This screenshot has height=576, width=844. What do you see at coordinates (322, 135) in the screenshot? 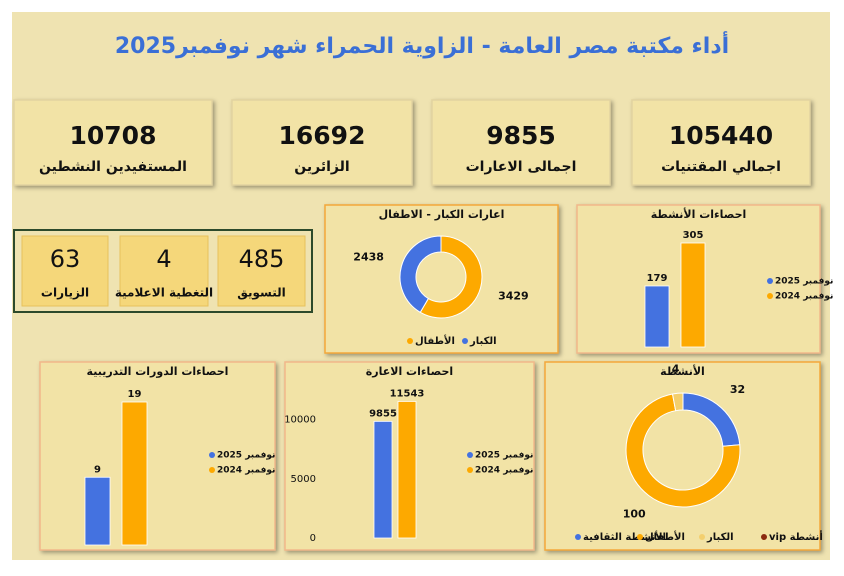
I see `kpi-value: 16692` at bounding box center [322, 135].